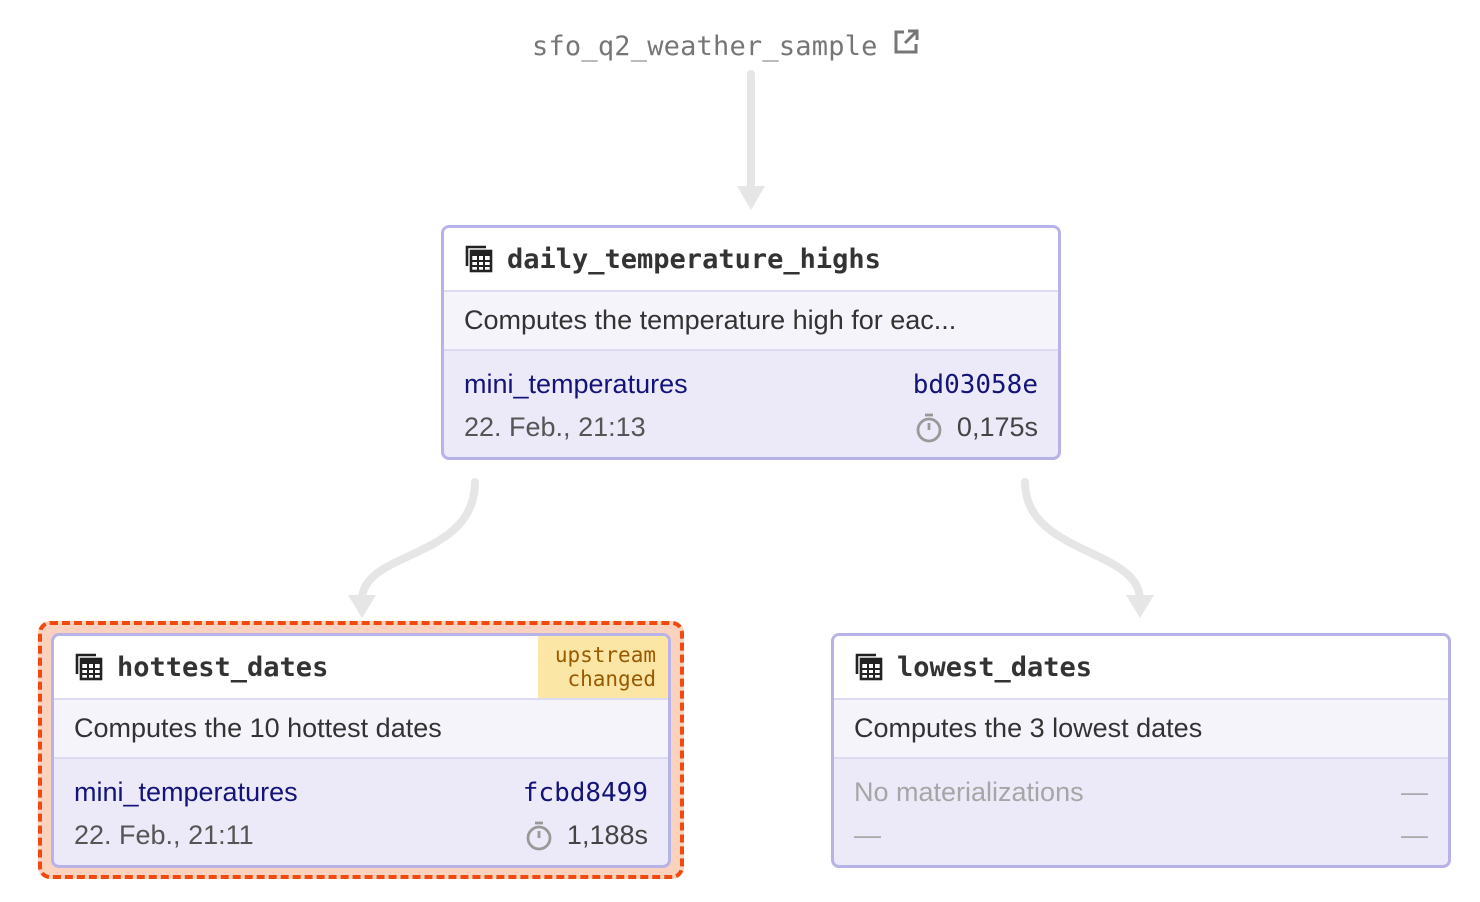  I want to click on run-duration: 1,188s, so click(585, 836).